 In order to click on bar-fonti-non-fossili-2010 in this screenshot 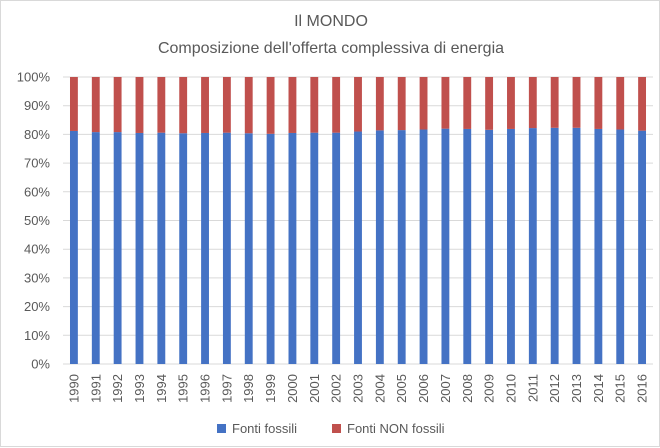, I will do `click(511, 103)`.